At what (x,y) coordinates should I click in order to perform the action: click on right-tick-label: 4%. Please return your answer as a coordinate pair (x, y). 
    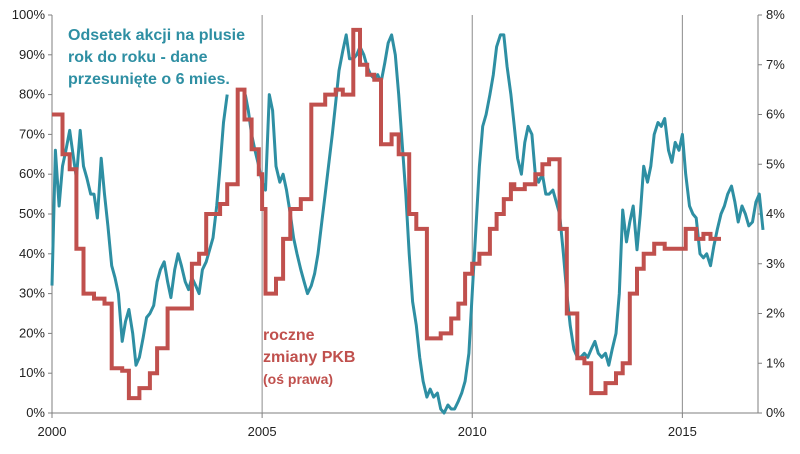
    Looking at the image, I should click on (775, 213).